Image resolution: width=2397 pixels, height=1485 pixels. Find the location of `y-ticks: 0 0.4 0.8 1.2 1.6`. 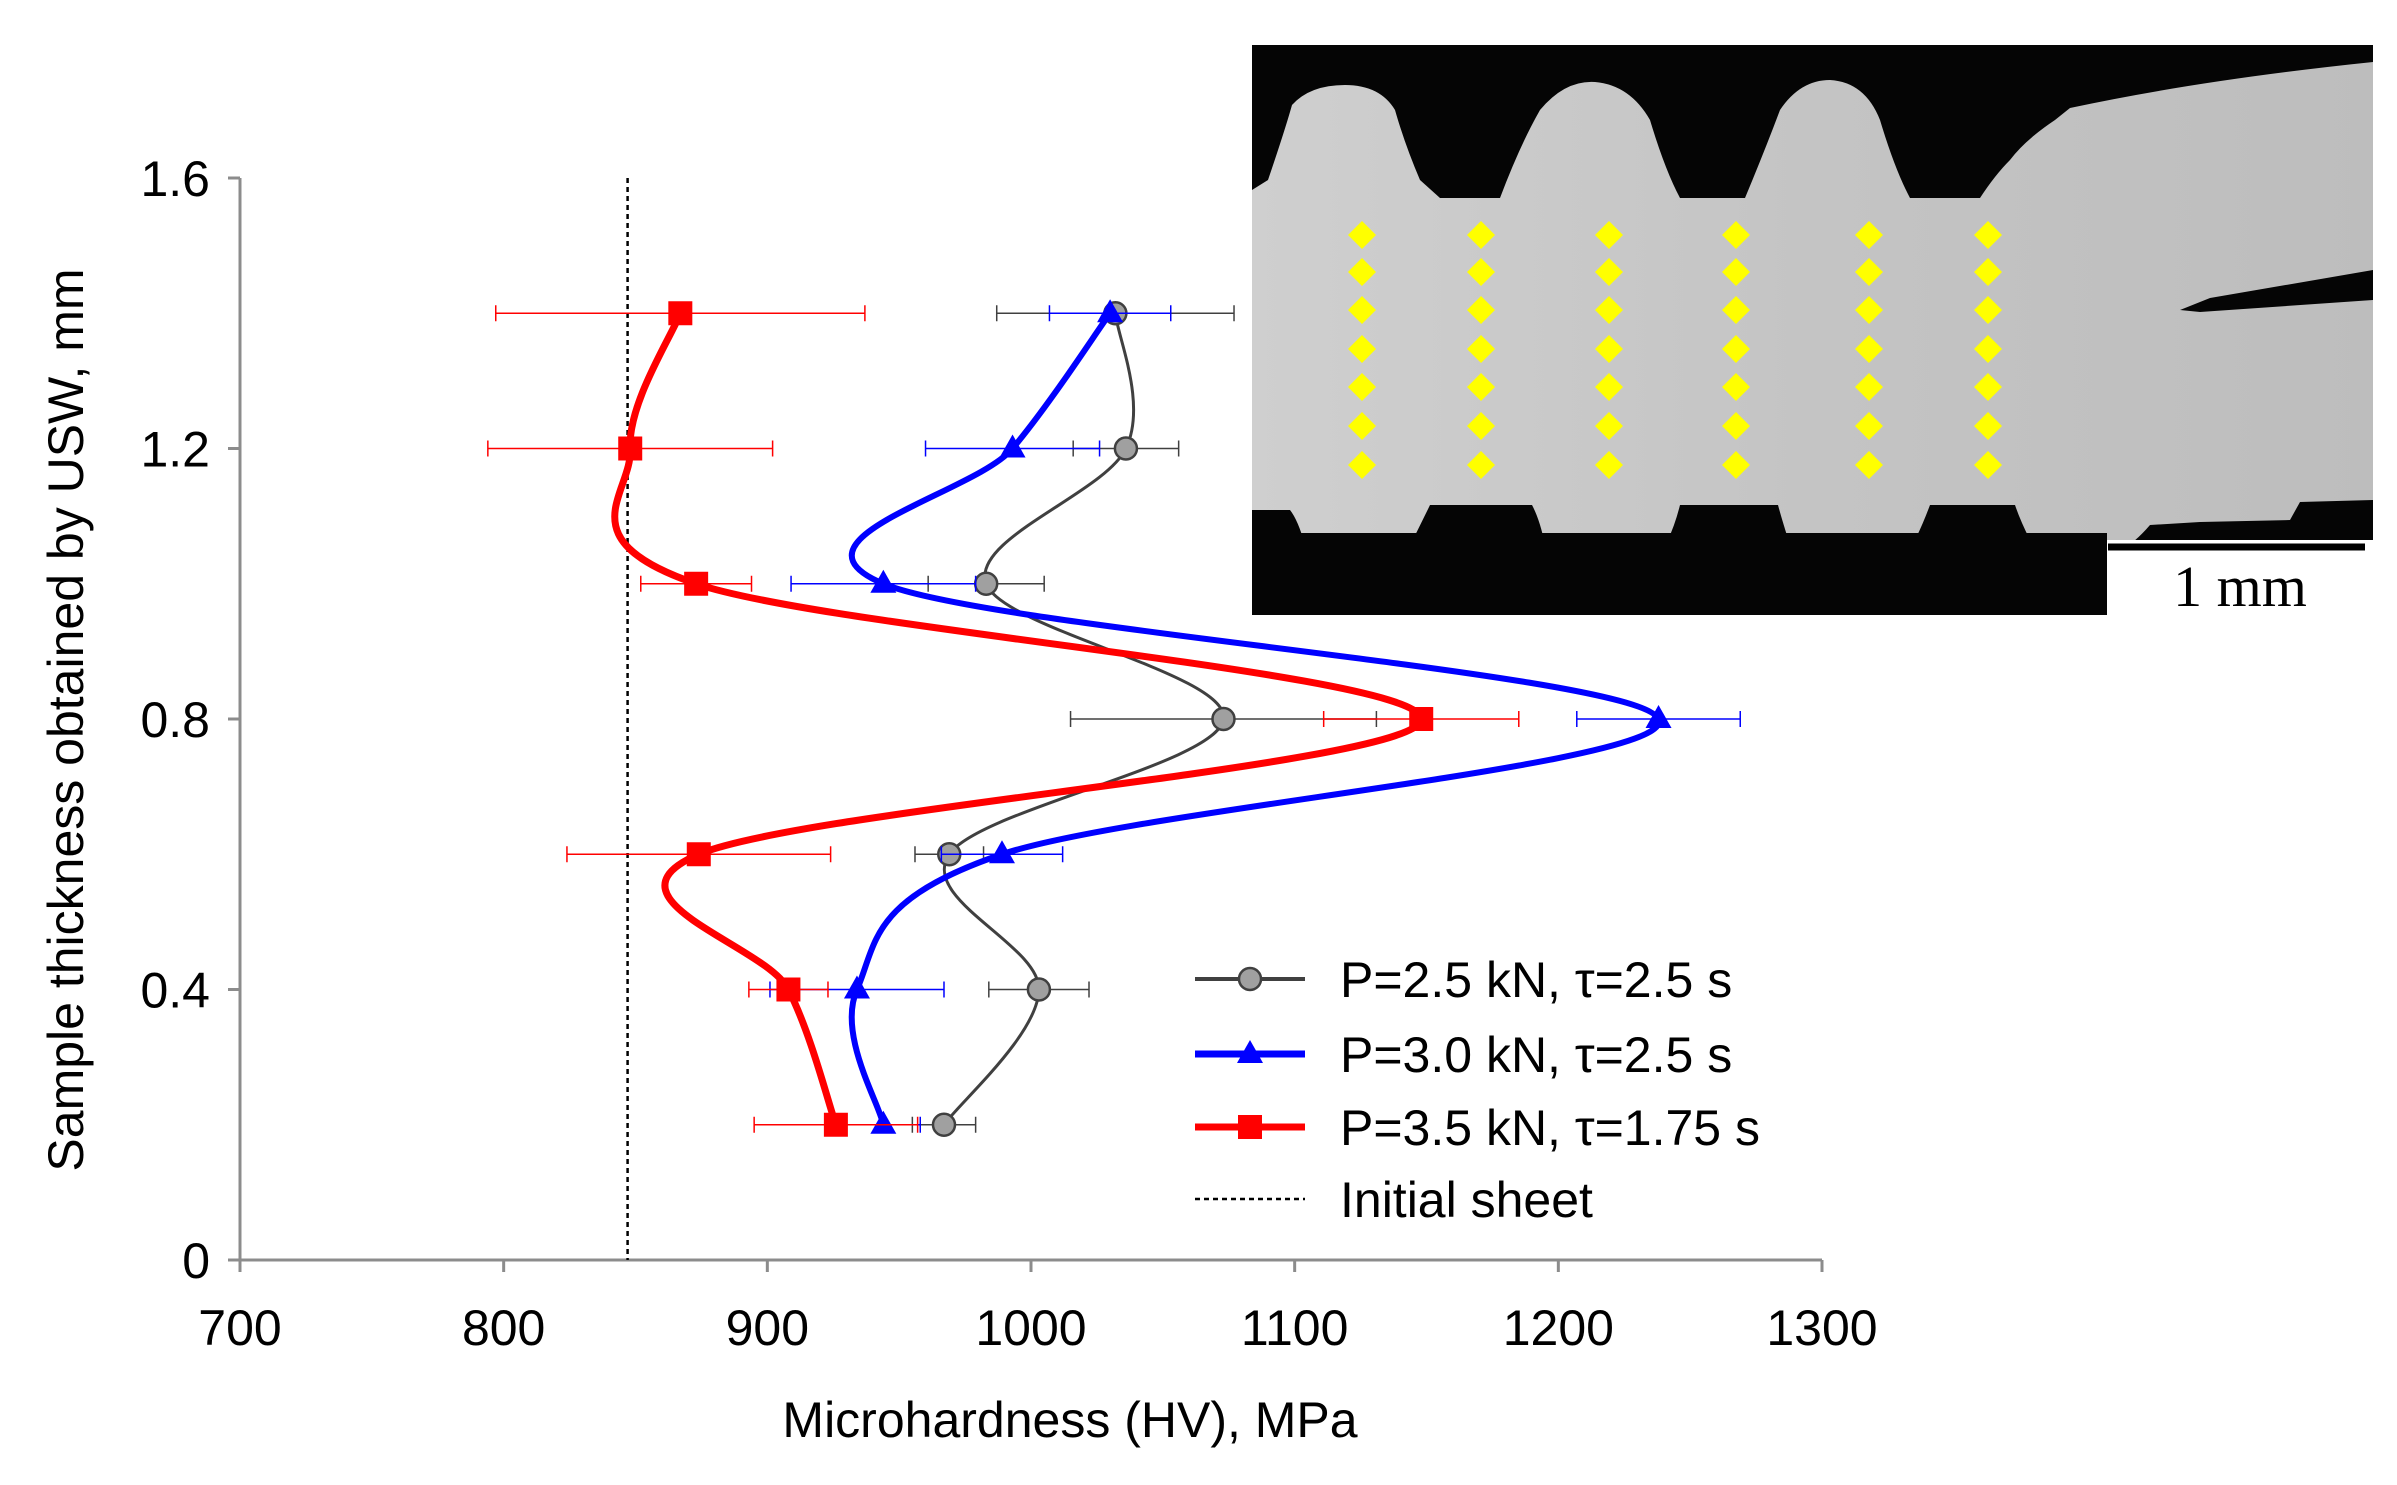

y-ticks: 0 0.4 0.8 1.2 1.6 is located at coordinates (190, 720).